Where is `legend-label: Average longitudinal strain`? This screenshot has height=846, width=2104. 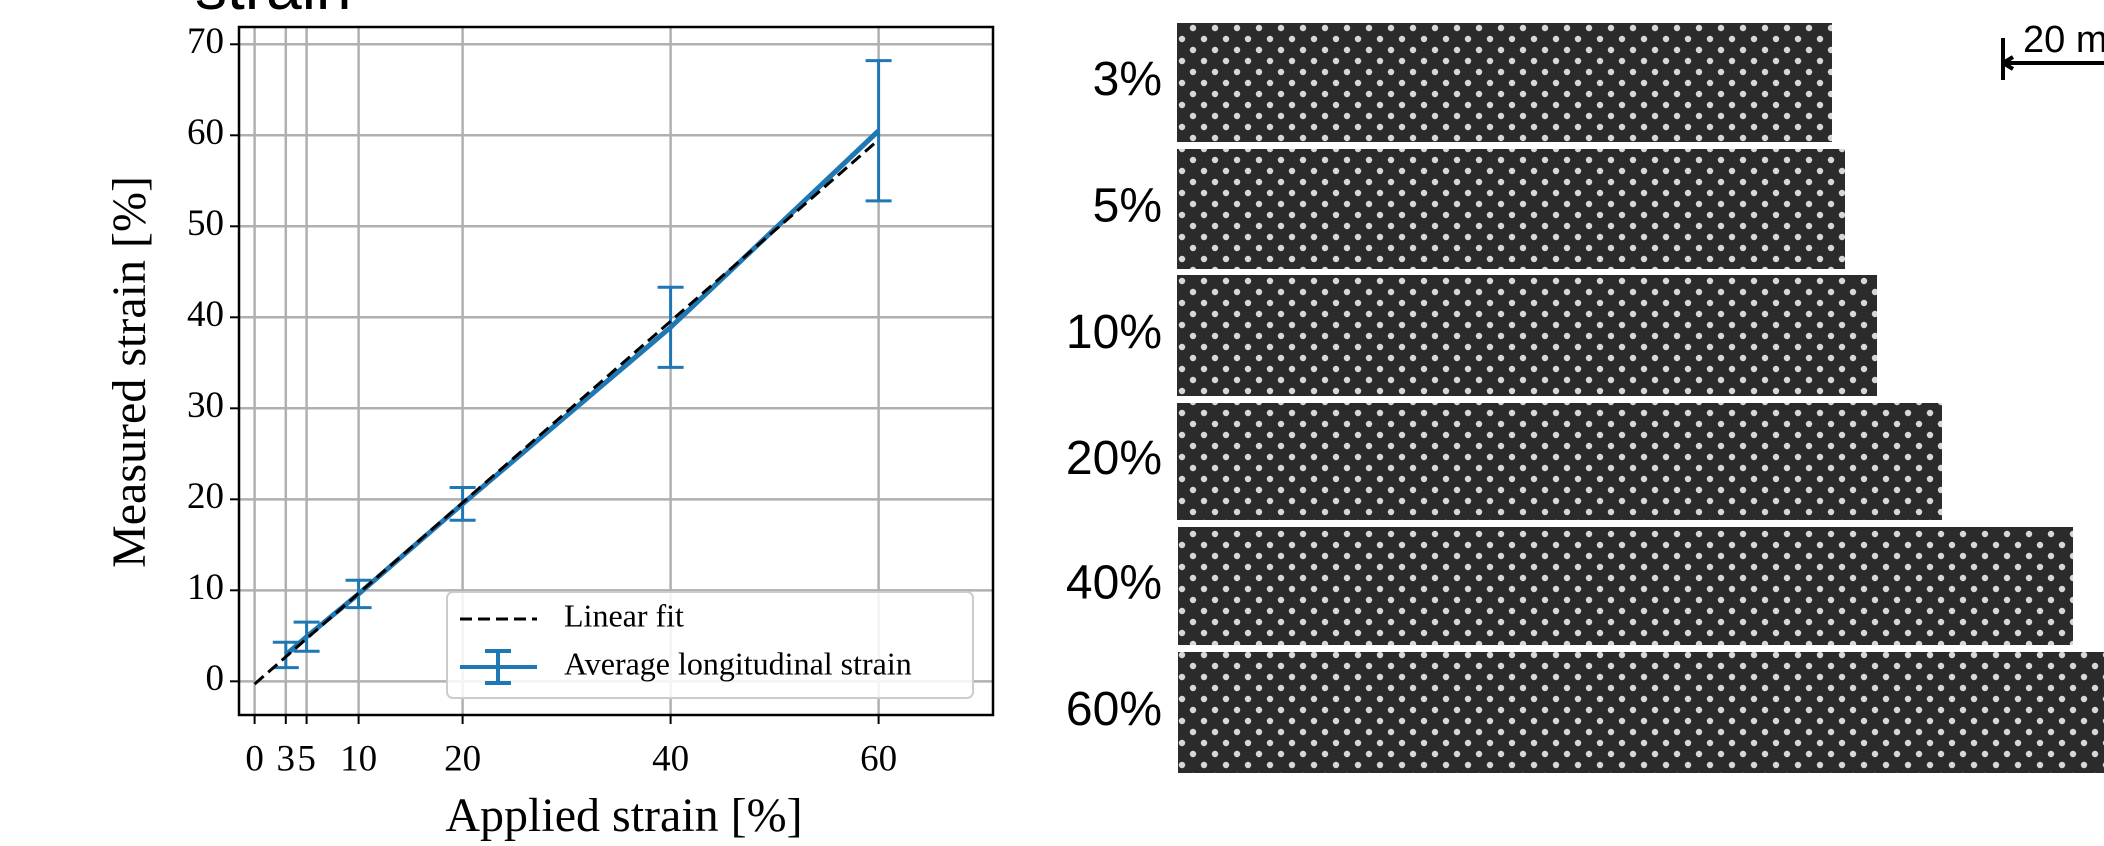 legend-label: Average longitudinal strain is located at coordinates (738, 663).